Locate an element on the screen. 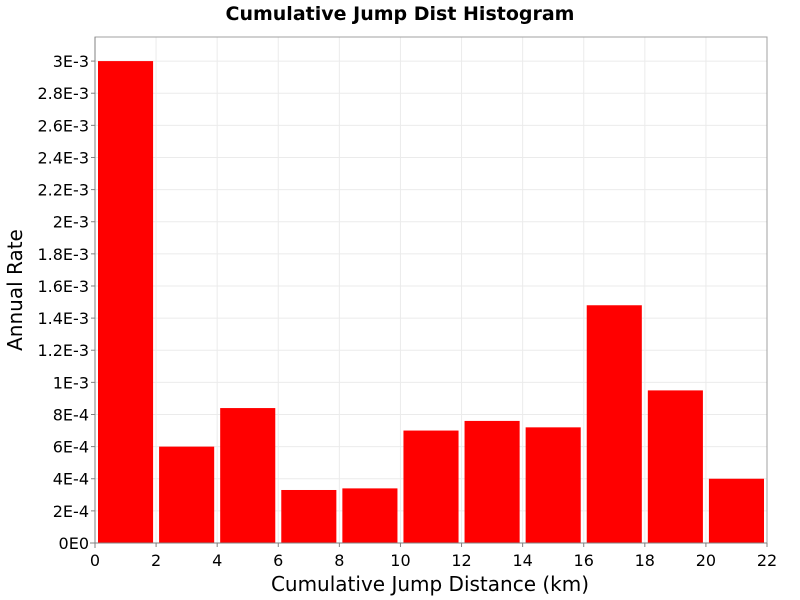 This screenshot has width=800, height=600. y-tick-label: 2E-4 is located at coordinates (71, 511).